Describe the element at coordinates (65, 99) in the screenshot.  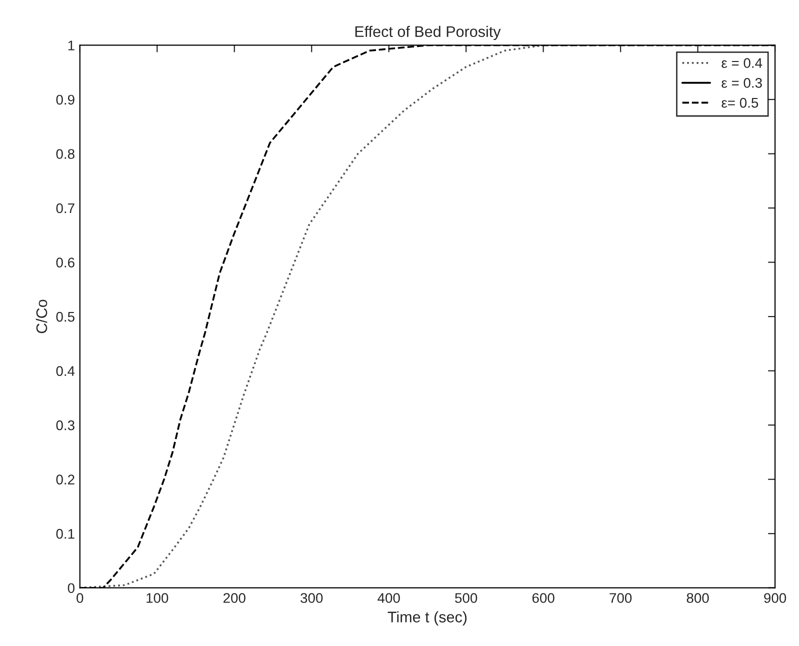
I see `y-tick-label: 0.9` at that location.